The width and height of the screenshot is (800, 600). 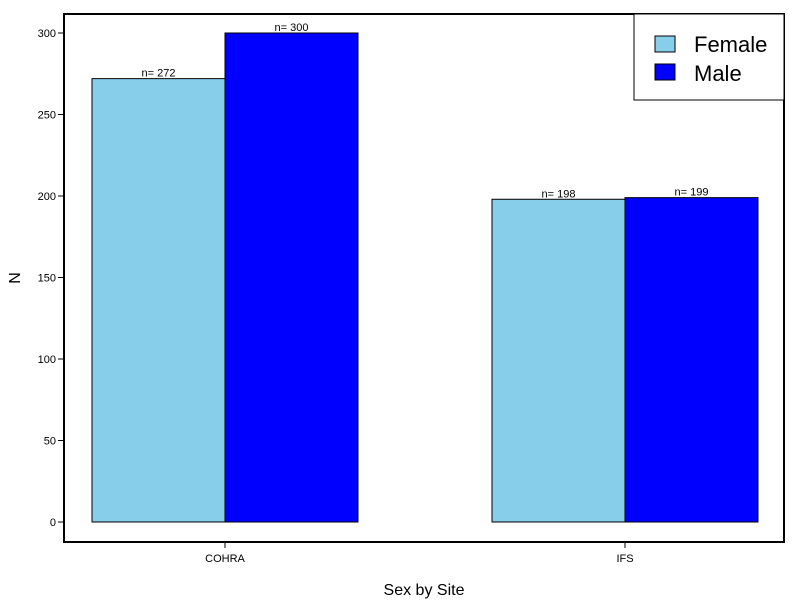 I want to click on y-axis-title: N, so click(x=15, y=278).